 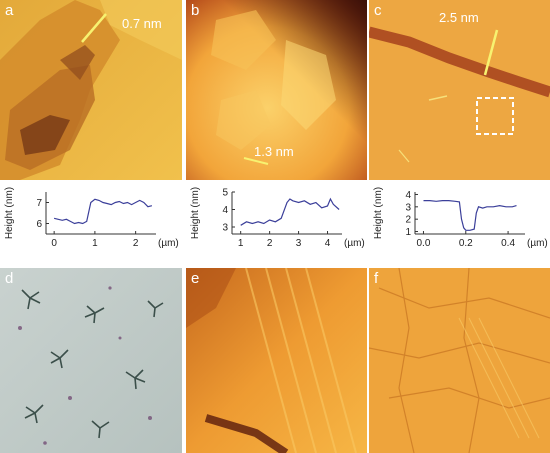 I want to click on x-tick-label: 0.2, so click(x=466, y=243).